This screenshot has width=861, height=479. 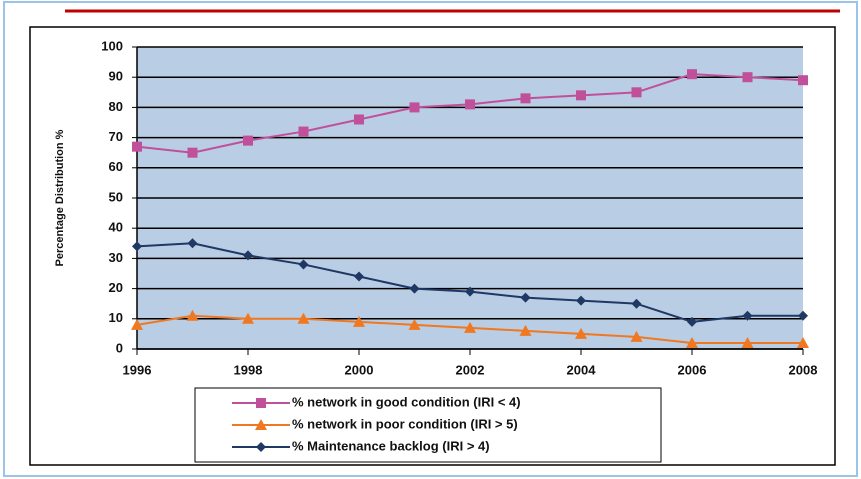 What do you see at coordinates (116, 106) in the screenshot?
I see `y-tick-label: 80` at bounding box center [116, 106].